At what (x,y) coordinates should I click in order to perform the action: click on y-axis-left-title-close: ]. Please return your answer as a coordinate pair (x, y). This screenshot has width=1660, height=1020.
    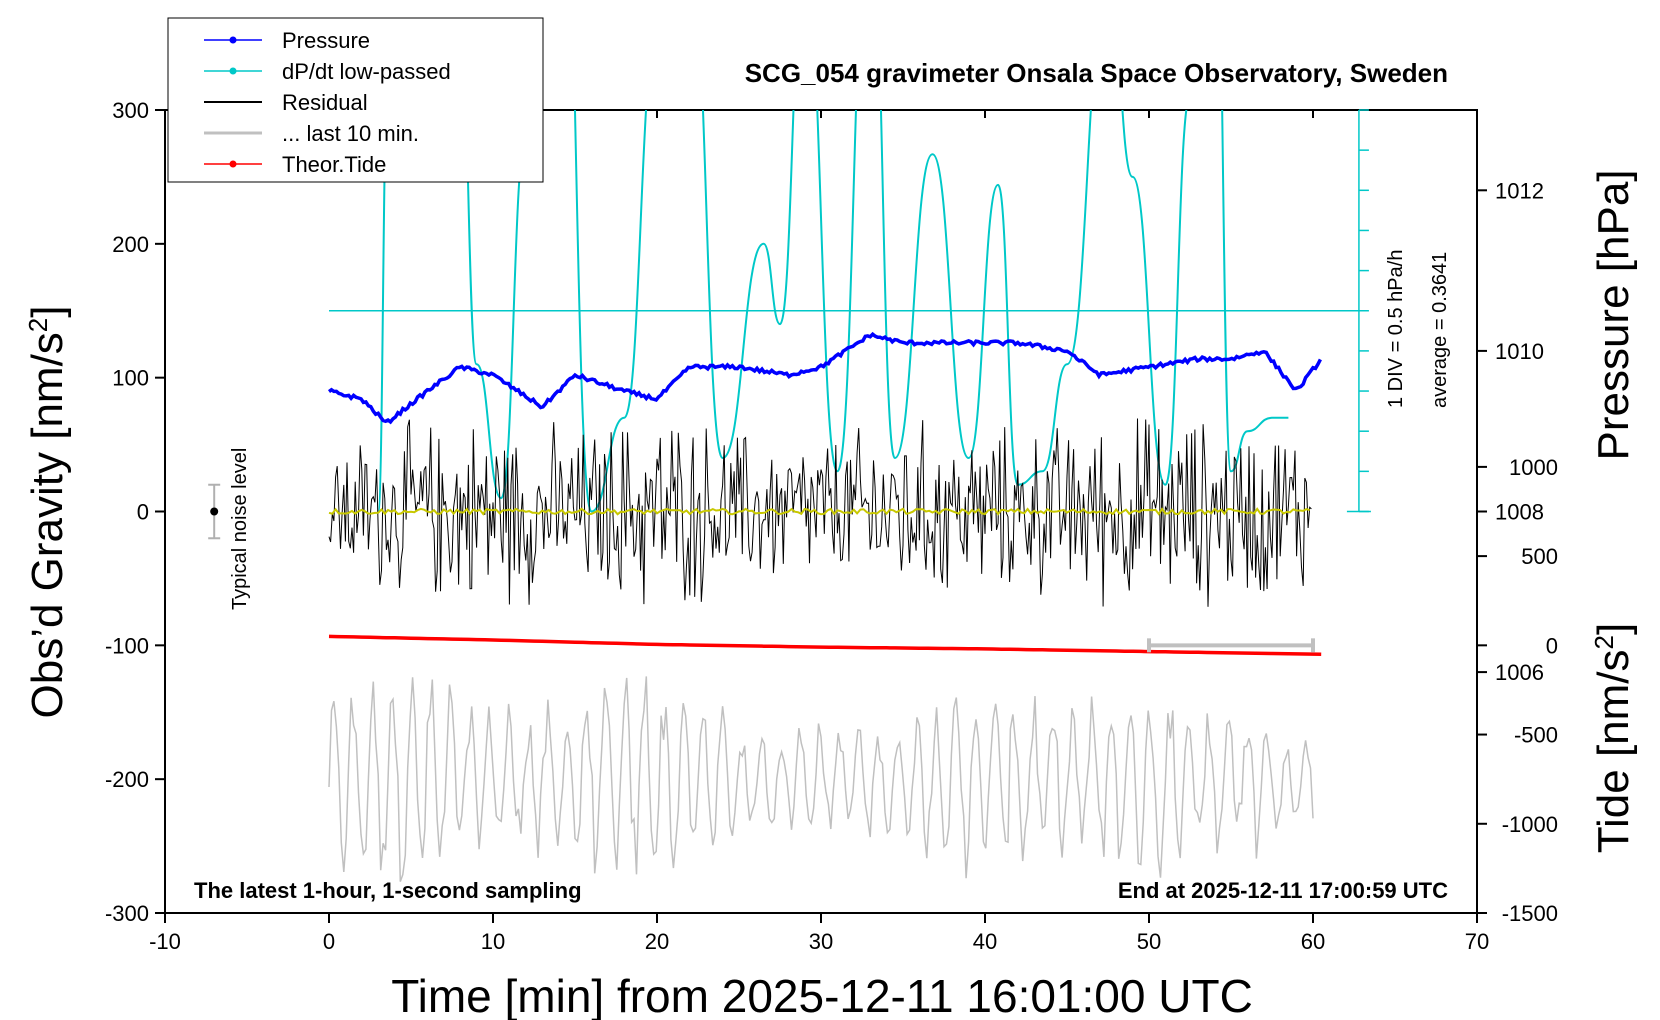
    Looking at the image, I should click on (47, 311).